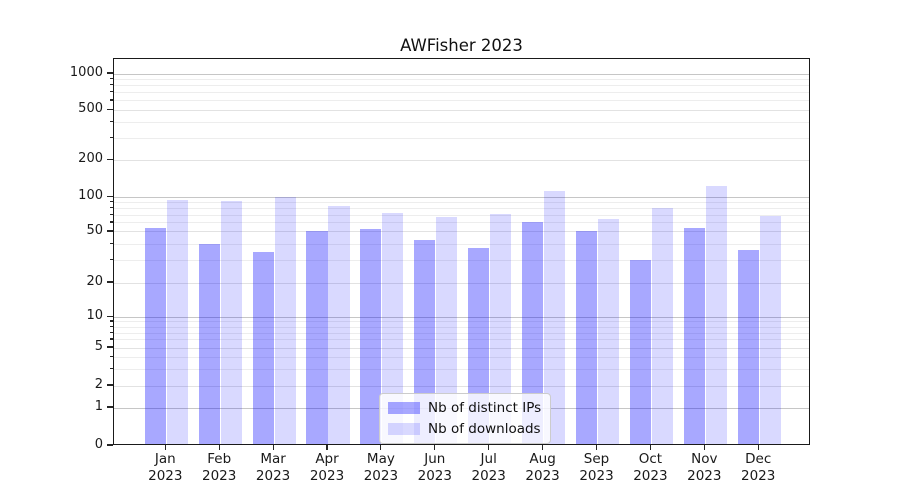 The image size is (900, 500). What do you see at coordinates (380, 459) in the screenshot?
I see `x-tick-month: May` at bounding box center [380, 459].